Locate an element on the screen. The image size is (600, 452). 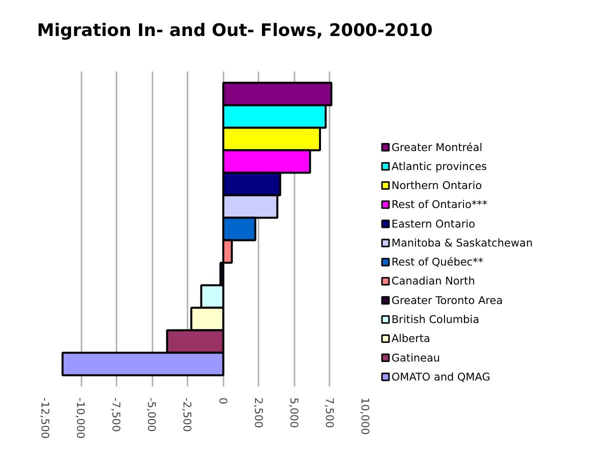
x-tick-label: 7,500 is located at coordinates (329, 413).